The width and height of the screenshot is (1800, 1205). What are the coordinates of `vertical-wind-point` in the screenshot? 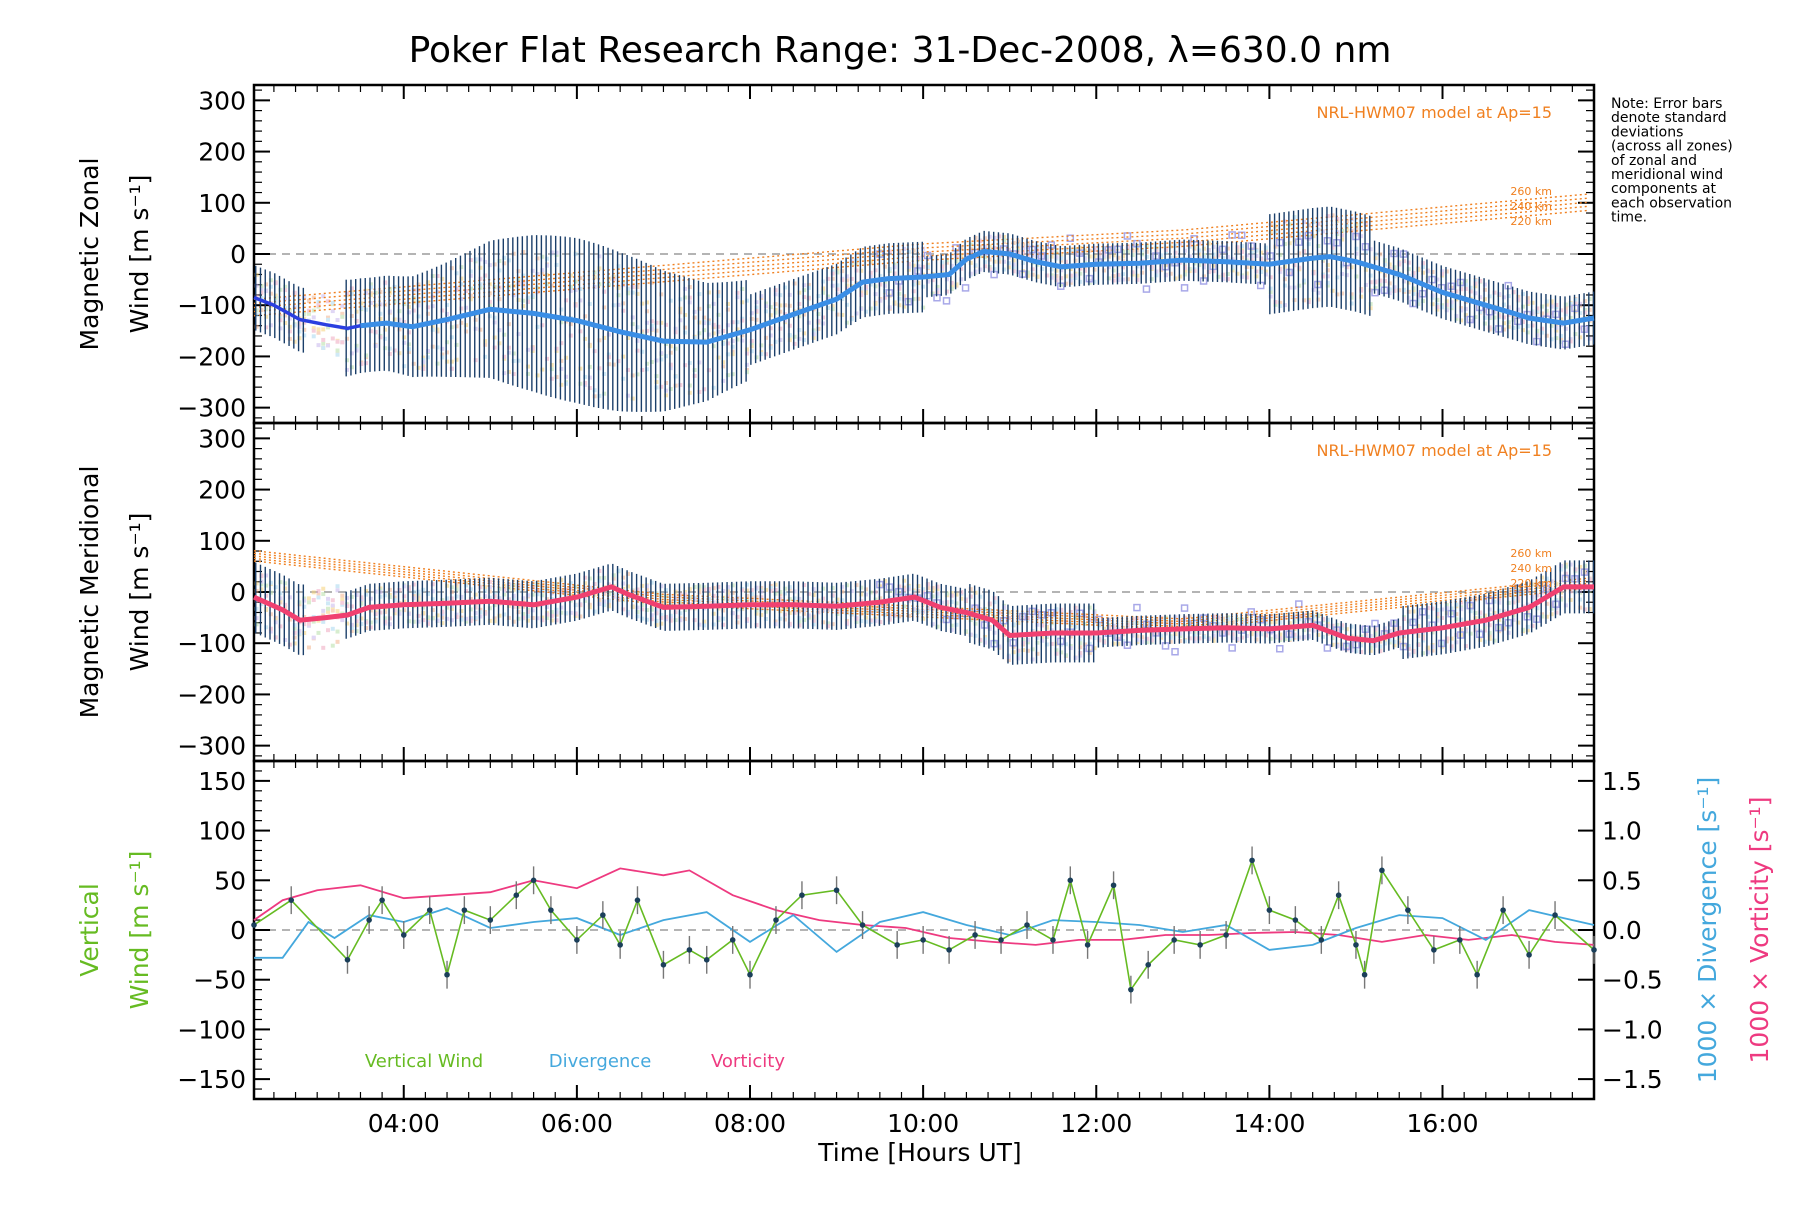 It's located at (776, 920).